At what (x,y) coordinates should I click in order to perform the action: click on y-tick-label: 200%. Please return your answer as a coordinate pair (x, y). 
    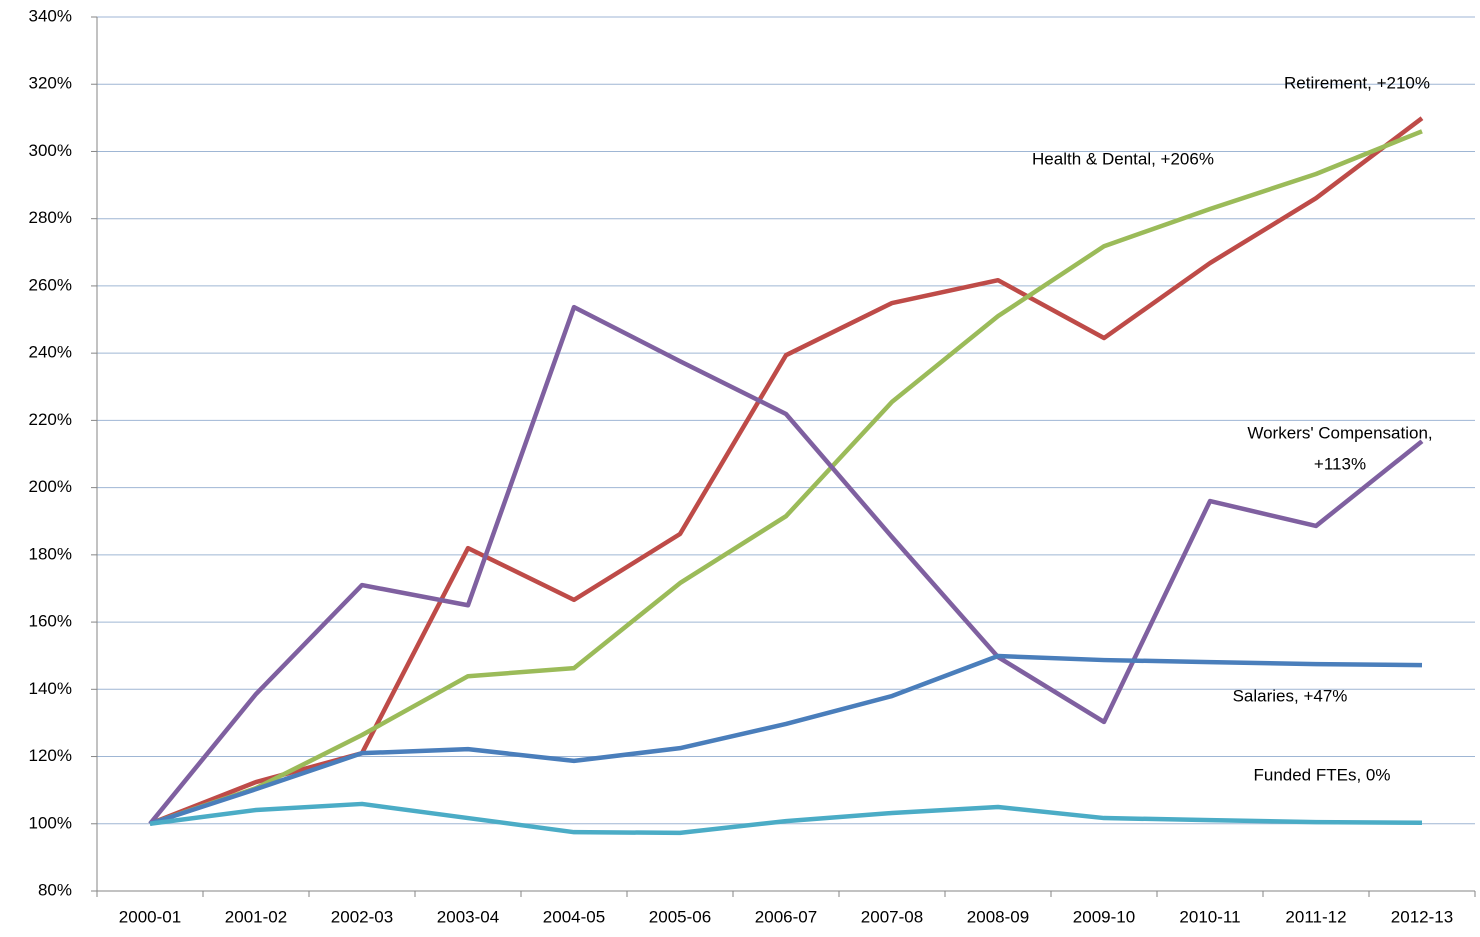
    Looking at the image, I should click on (50, 486).